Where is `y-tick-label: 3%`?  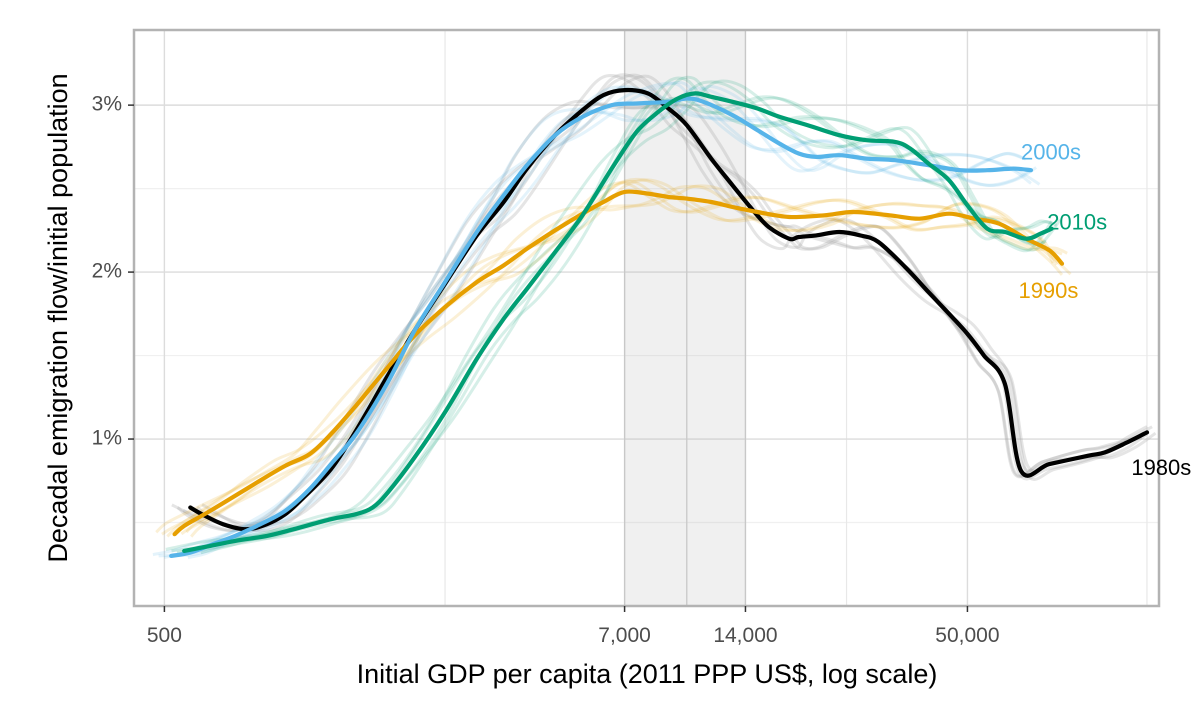
y-tick-label: 3% is located at coordinates (107, 104).